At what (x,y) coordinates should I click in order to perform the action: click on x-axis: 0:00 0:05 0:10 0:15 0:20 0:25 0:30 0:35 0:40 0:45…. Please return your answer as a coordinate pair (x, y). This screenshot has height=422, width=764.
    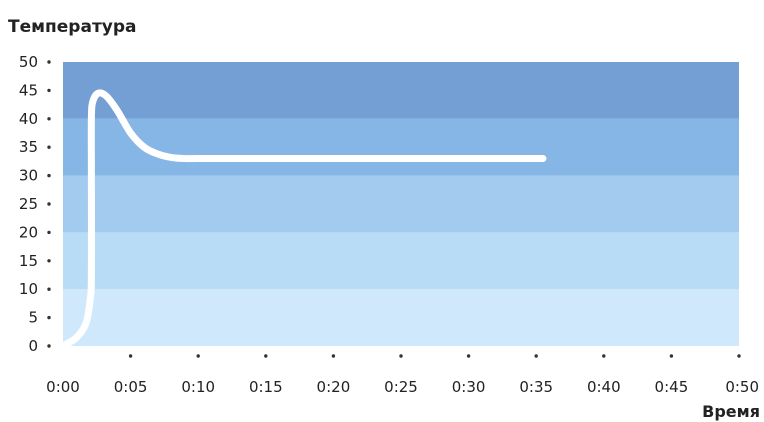
    Looking at the image, I should click on (402, 375).